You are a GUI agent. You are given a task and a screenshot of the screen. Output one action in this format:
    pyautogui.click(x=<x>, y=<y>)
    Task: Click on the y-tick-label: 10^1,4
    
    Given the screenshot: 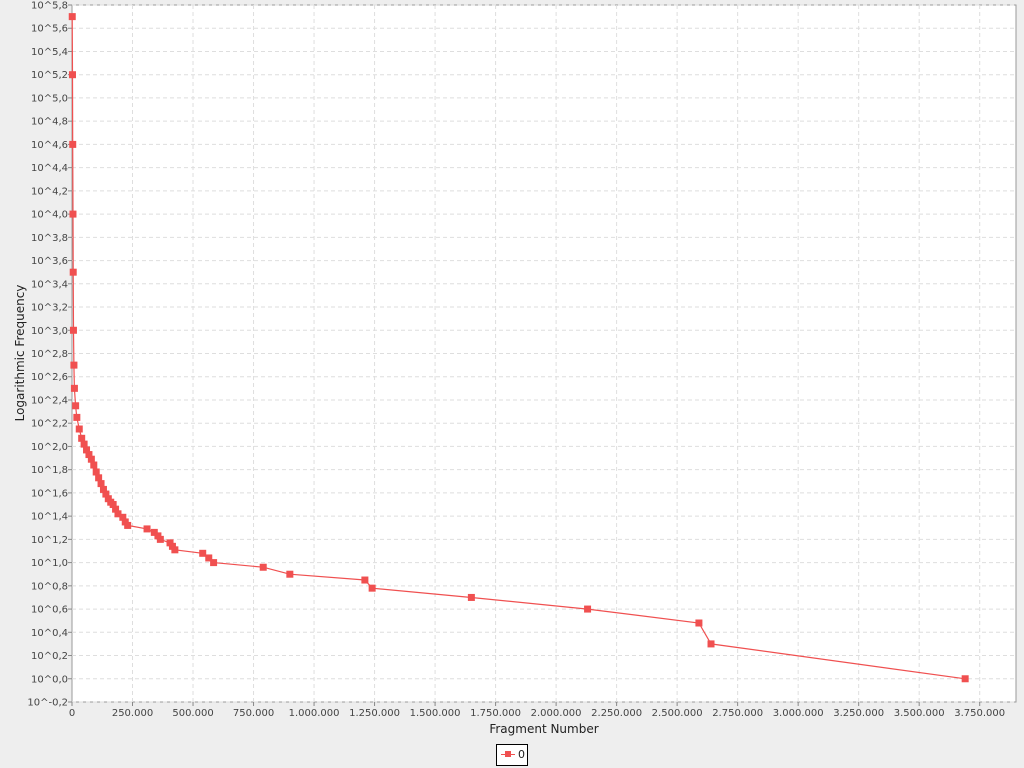 What is the action you would take?
    pyautogui.click(x=49, y=517)
    